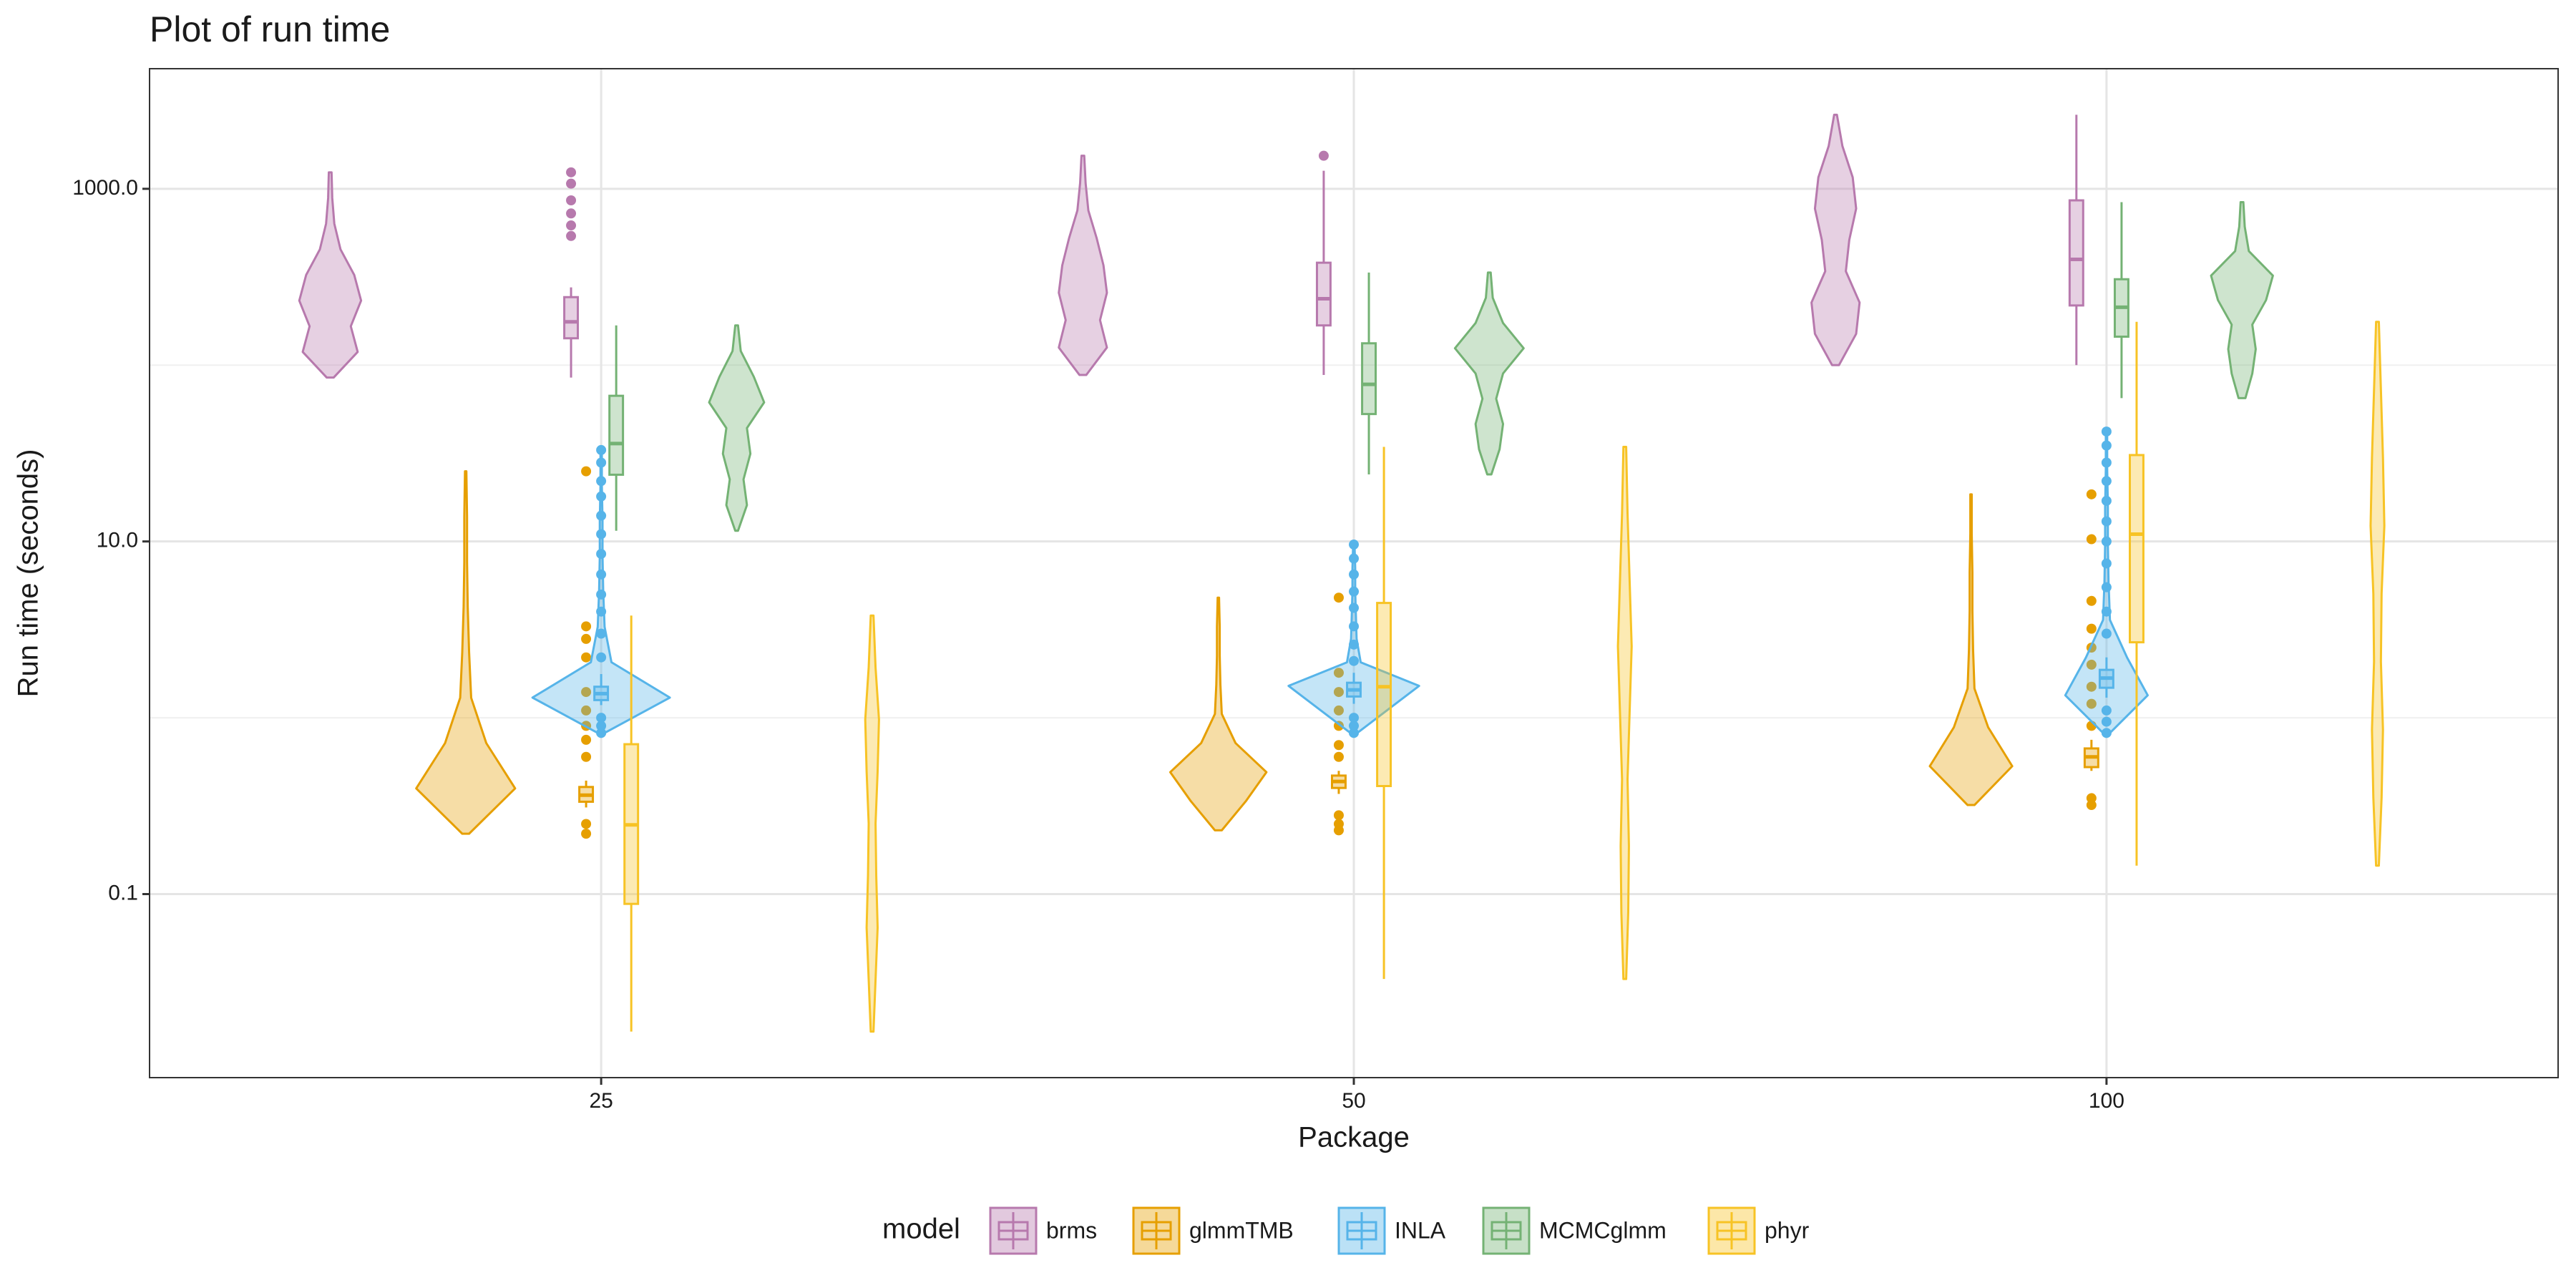 Image resolution: width=2576 pixels, height=1288 pixels. Describe the element at coordinates (1420, 1230) in the screenshot. I see `legend-label: INLA` at that location.